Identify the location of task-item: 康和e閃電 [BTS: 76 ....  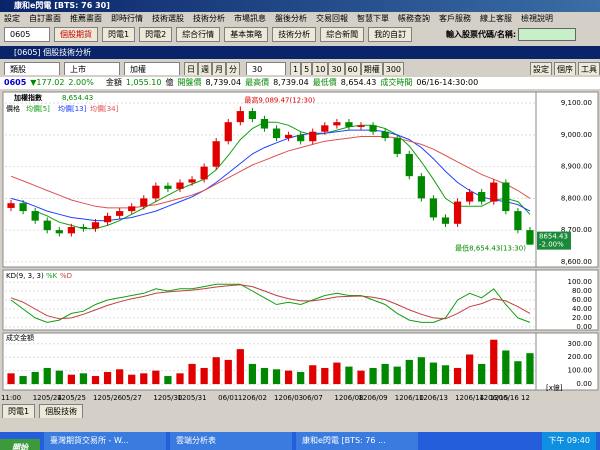
(357, 441).